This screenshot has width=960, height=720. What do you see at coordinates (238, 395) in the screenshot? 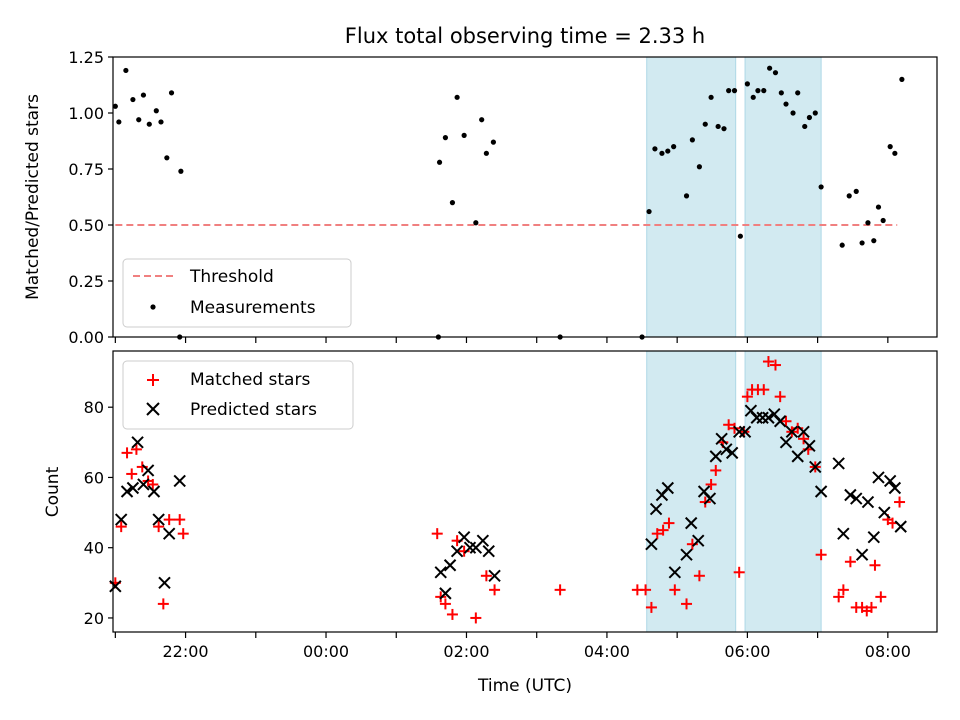
I see `bottom-legend: Matched stars Predicted stars` at bounding box center [238, 395].